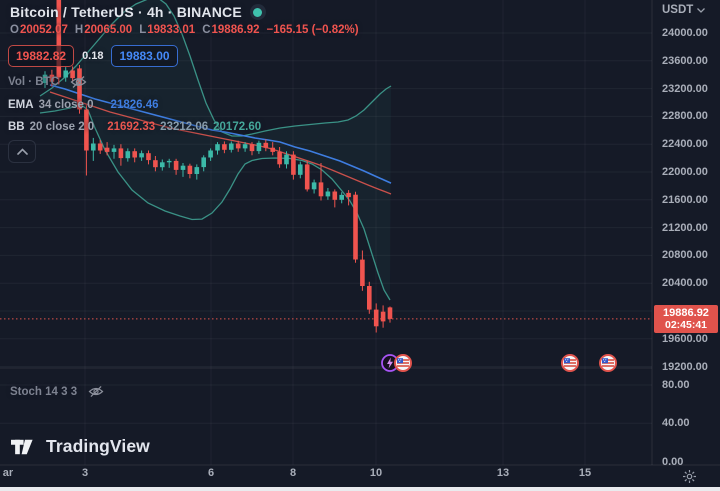 Image resolution: width=720 pixels, height=491 pixels. I want to click on price-tick: 22400.00, so click(685, 144).